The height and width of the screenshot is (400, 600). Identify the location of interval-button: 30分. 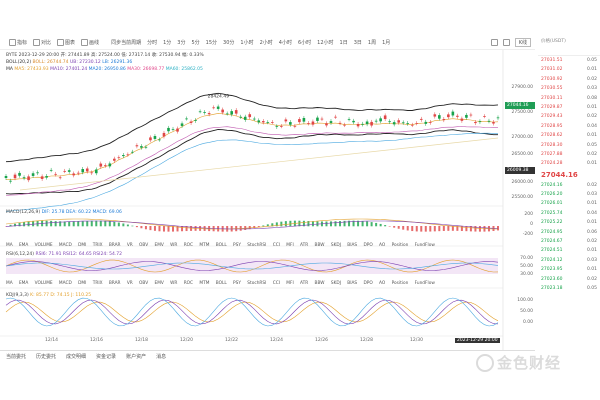
(229, 43).